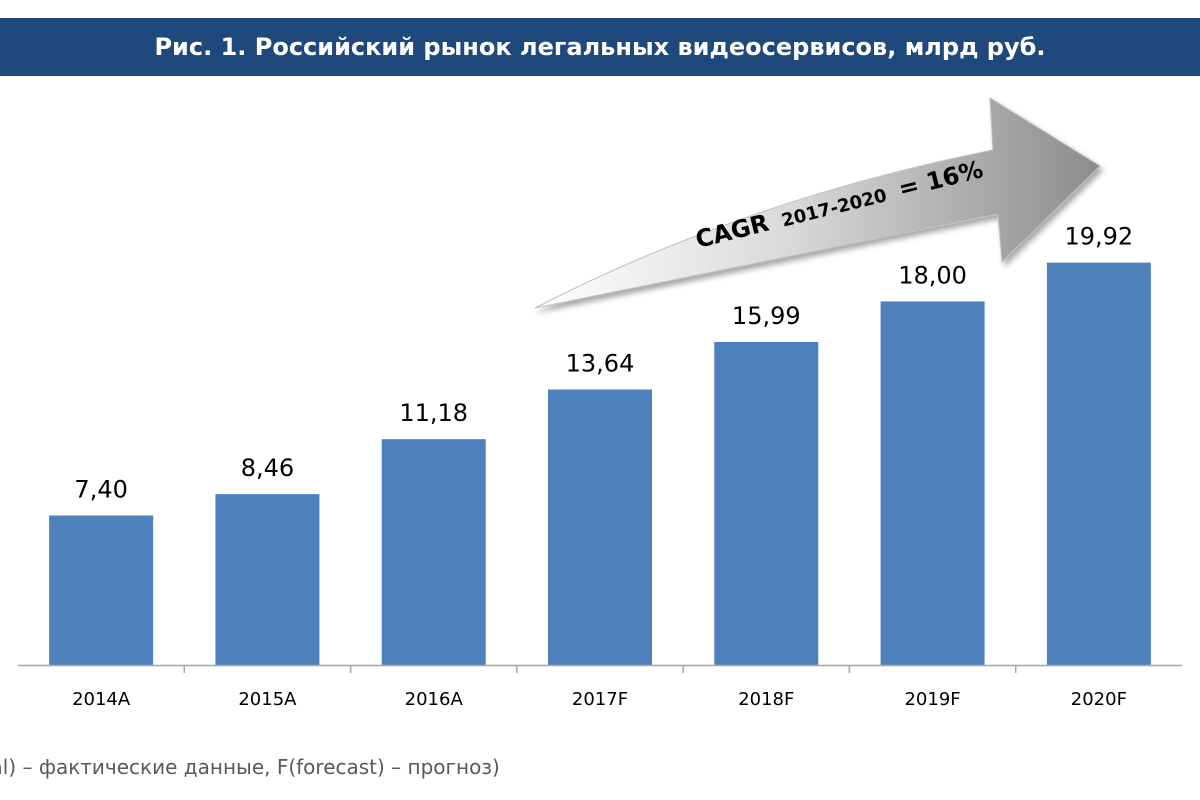 The image size is (1200, 800). What do you see at coordinates (600, 363) in the screenshot?
I see `data-label-2017F: 13,64` at bounding box center [600, 363].